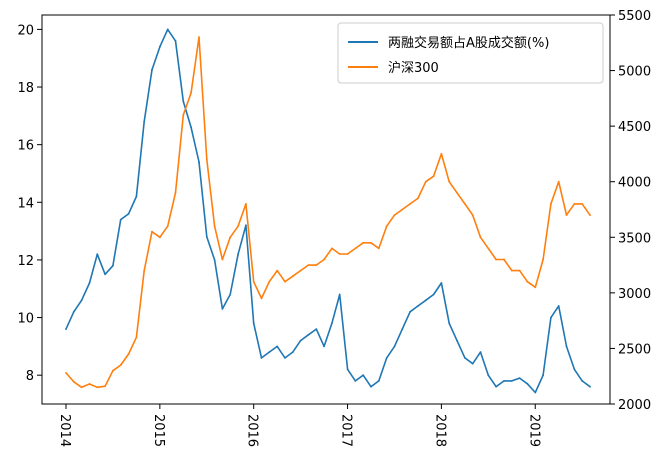 The width and height of the screenshot is (669, 465). I want to click on right-tick-label: 5000, so click(634, 72).